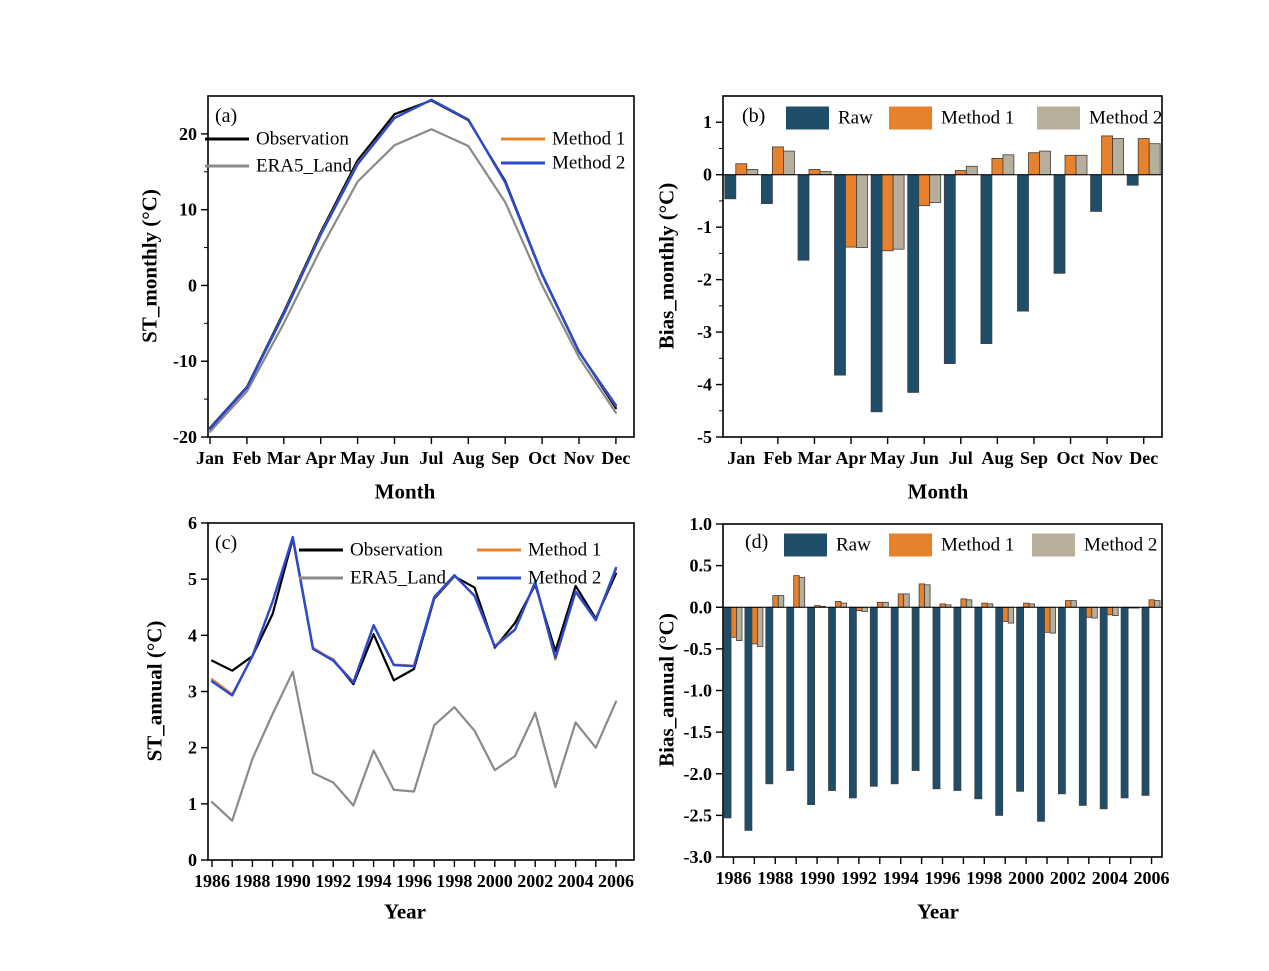 The height and width of the screenshot is (971, 1269). I want to click on bar-method1-2002, so click(1068, 604).